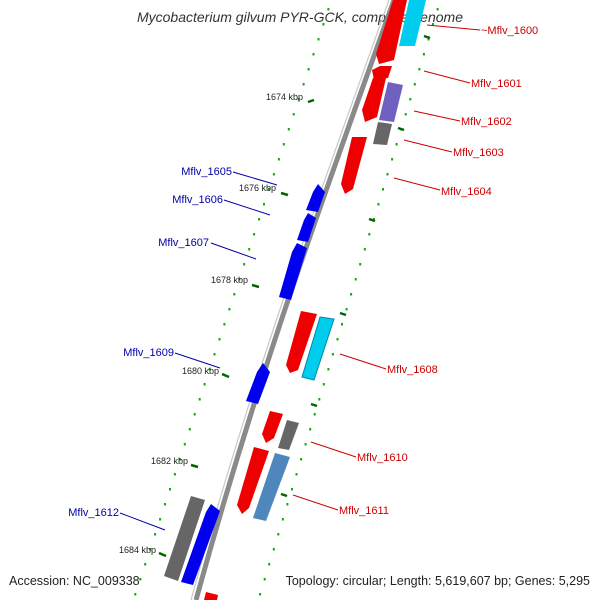  What do you see at coordinates (197, 200) in the screenshot?
I see `gene-label-1606: Mflv_1606` at bounding box center [197, 200].